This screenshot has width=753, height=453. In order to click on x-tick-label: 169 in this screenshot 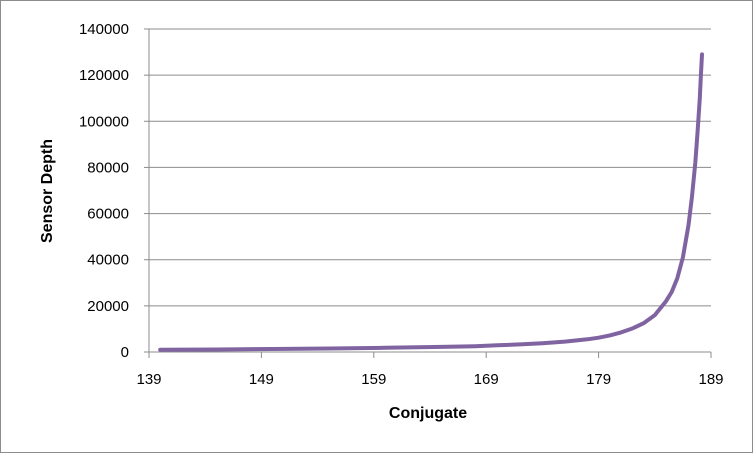, I will do `click(486, 379)`.